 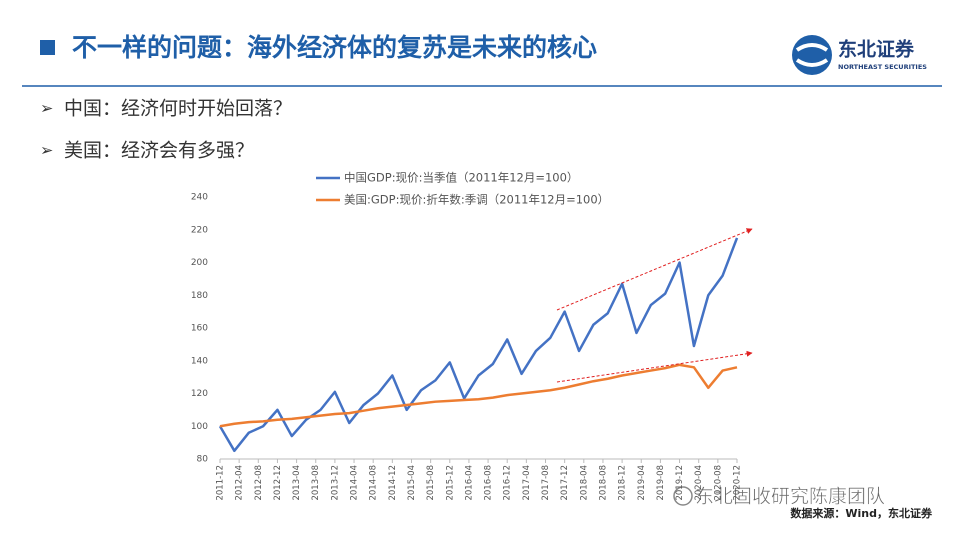 What do you see at coordinates (240, 483) in the screenshot?
I see `x-tick-label: 2012-04` at bounding box center [240, 483].